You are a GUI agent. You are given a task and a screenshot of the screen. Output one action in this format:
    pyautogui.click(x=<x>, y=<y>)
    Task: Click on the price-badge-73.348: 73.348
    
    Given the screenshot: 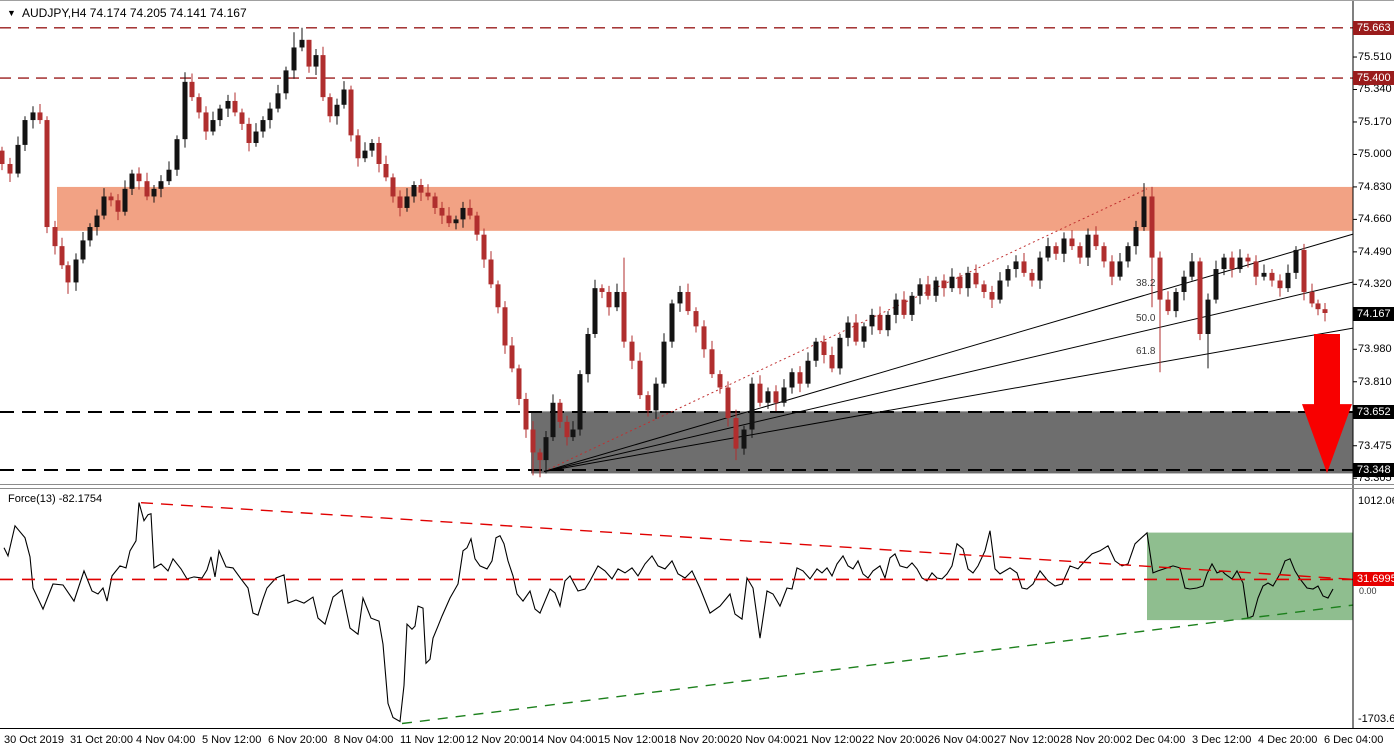 What is the action you would take?
    pyautogui.click(x=1373, y=470)
    